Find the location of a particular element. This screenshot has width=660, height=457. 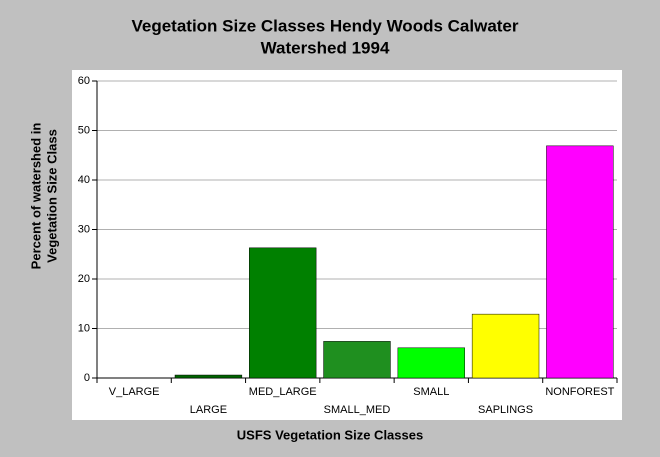

x-tick-label: LARGE is located at coordinates (208, 410).